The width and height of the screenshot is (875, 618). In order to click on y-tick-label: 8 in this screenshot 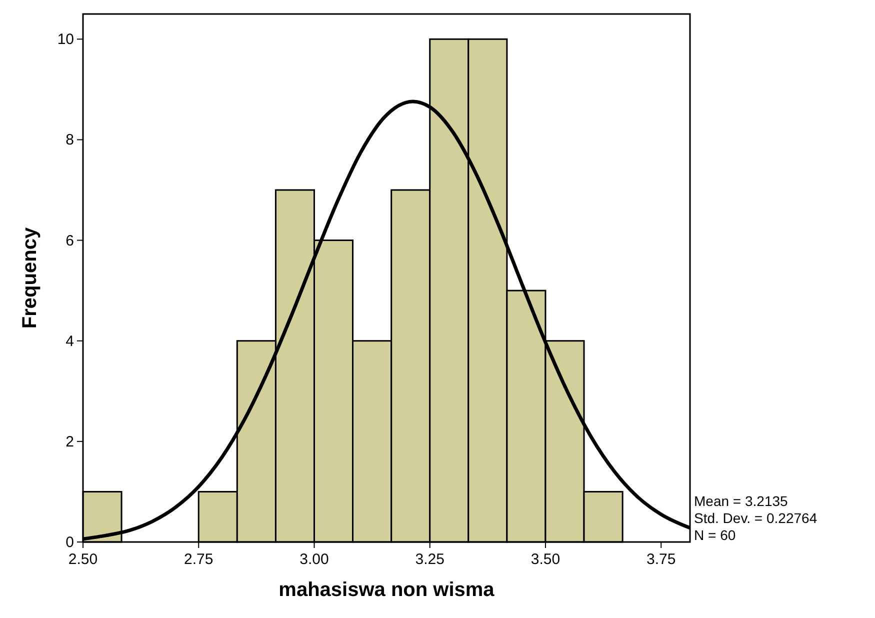, I will do `click(70, 140)`.